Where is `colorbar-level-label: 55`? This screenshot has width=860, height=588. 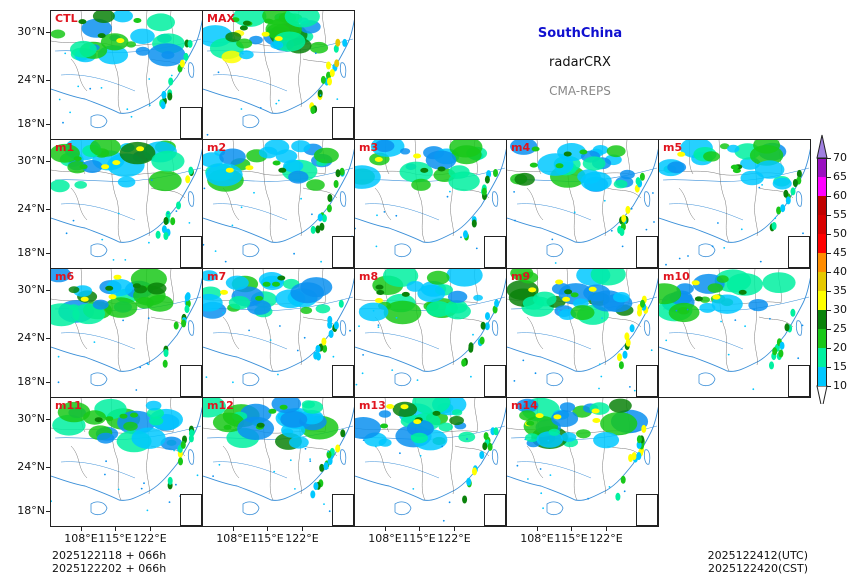
colorbar-level-label: 55 is located at coordinates (840, 214).